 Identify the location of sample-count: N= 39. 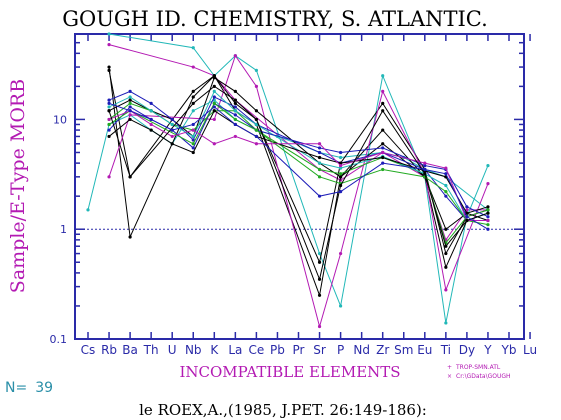
(29, 388).